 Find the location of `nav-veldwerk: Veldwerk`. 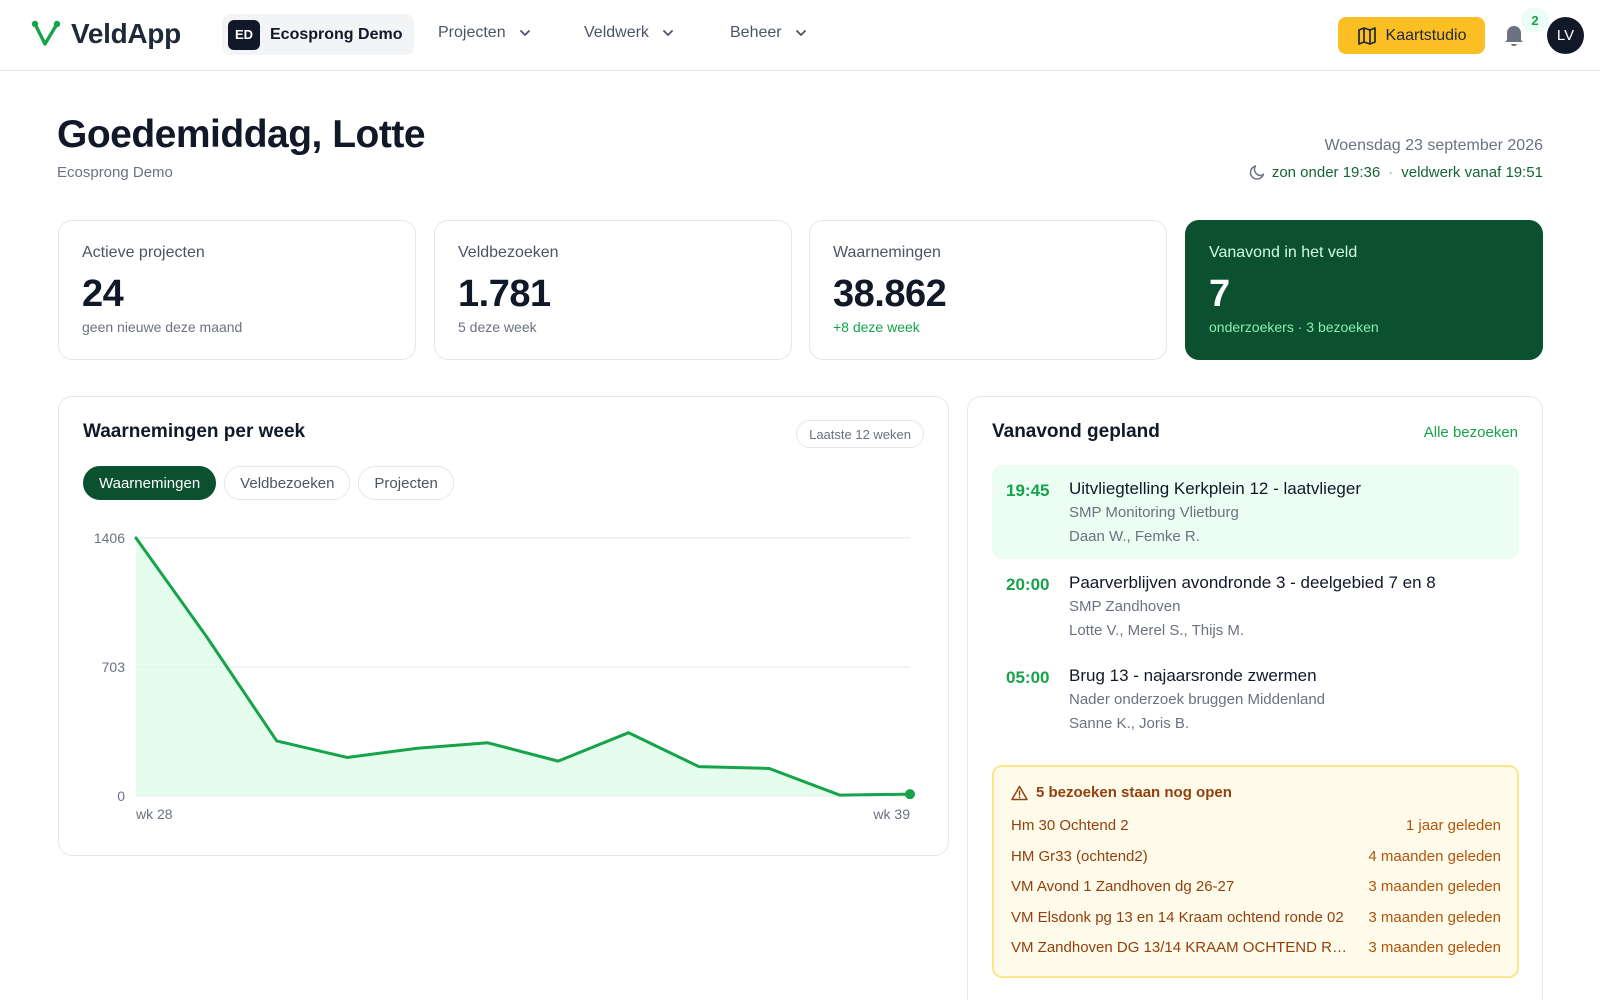

nav-veldwerk: Veldwerk is located at coordinates (629, 33).